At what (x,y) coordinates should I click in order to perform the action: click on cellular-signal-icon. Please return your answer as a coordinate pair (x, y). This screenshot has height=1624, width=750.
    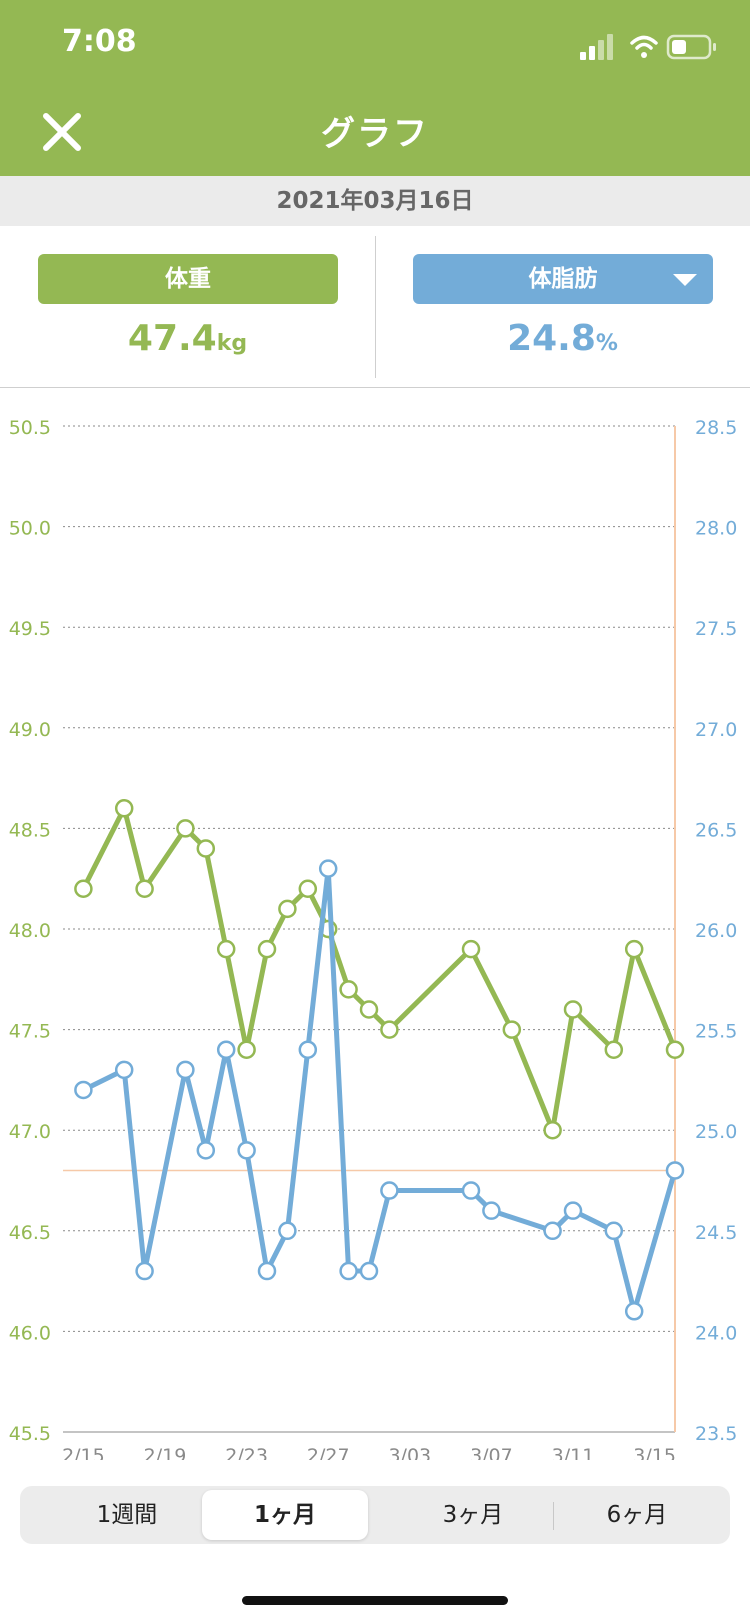
    Looking at the image, I should click on (596, 47).